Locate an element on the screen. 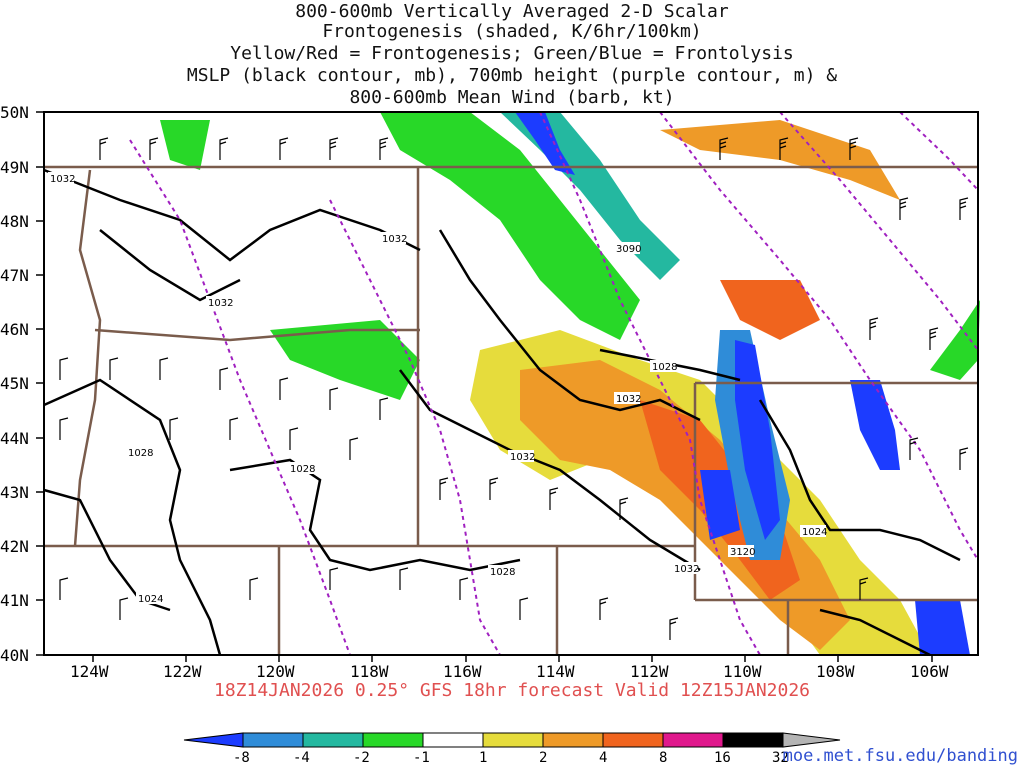 The image size is (1024, 768). colorbar-label: -8 is located at coordinates (241, 758).